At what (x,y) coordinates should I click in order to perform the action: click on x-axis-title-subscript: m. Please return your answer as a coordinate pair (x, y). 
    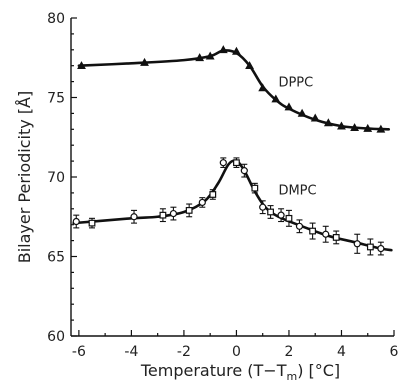
    Looking at the image, I should click on (291, 375).